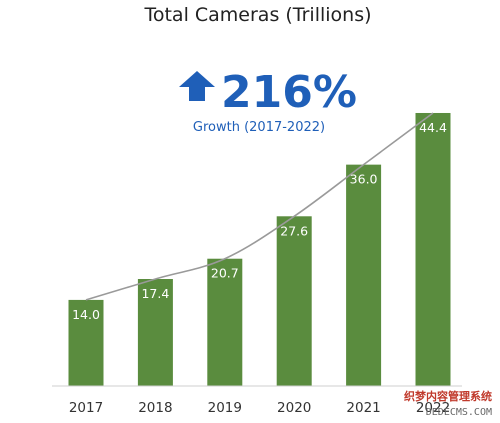 The width and height of the screenshot is (500, 423). Describe the element at coordinates (155, 332) in the screenshot. I see `bar-2018` at that location.